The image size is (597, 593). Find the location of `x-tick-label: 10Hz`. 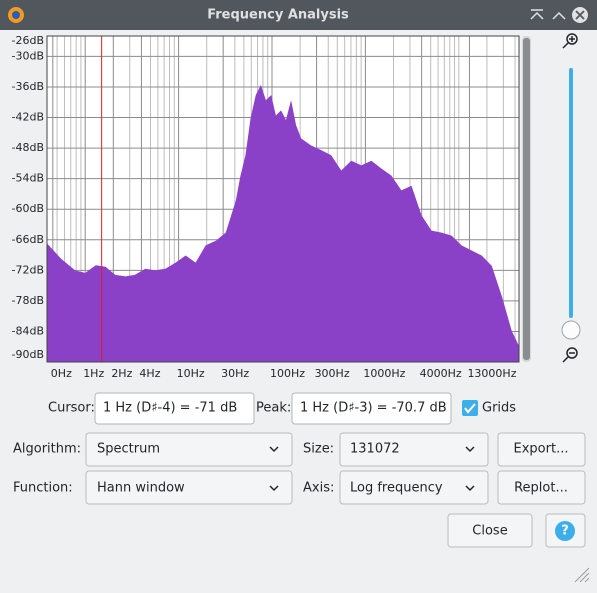

x-tick-label: 10Hz is located at coordinates (191, 373).